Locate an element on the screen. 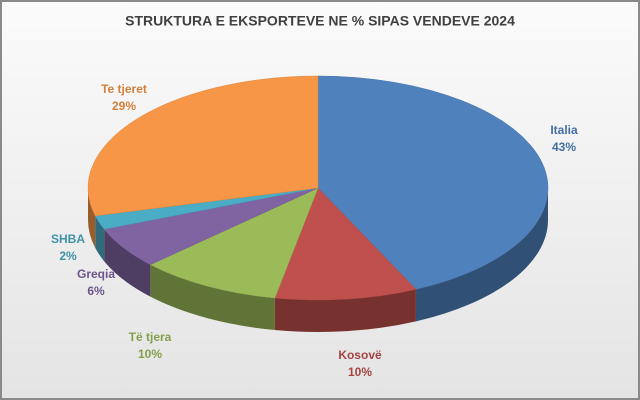 The image size is (640, 400). slice-value-label: 2% is located at coordinates (68, 256).